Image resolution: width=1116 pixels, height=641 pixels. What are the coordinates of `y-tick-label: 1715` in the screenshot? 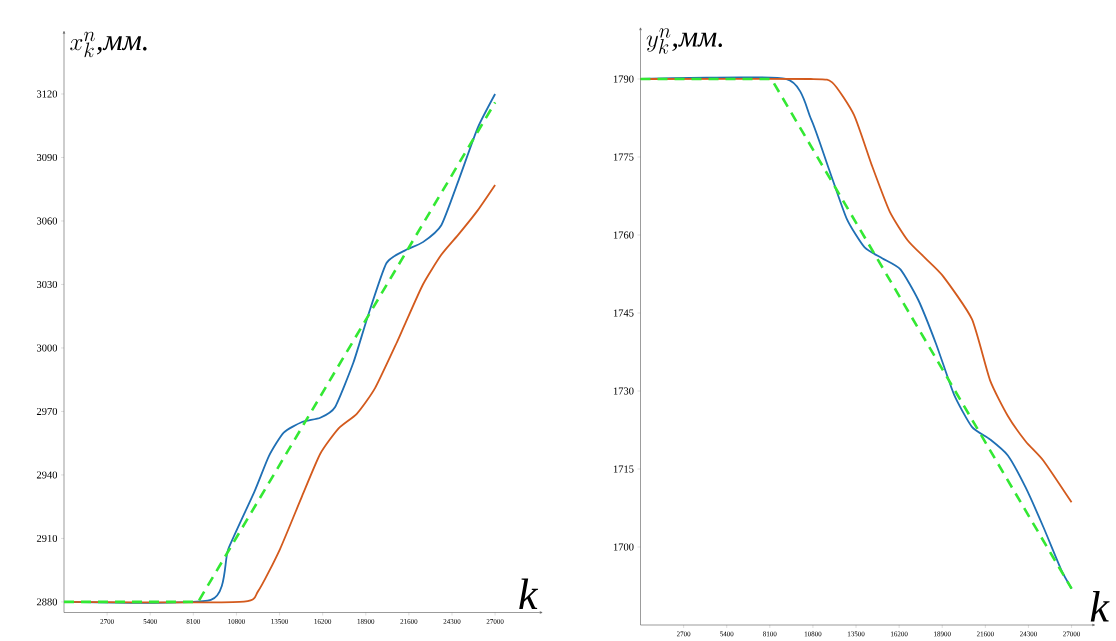 It's located at (623, 469).